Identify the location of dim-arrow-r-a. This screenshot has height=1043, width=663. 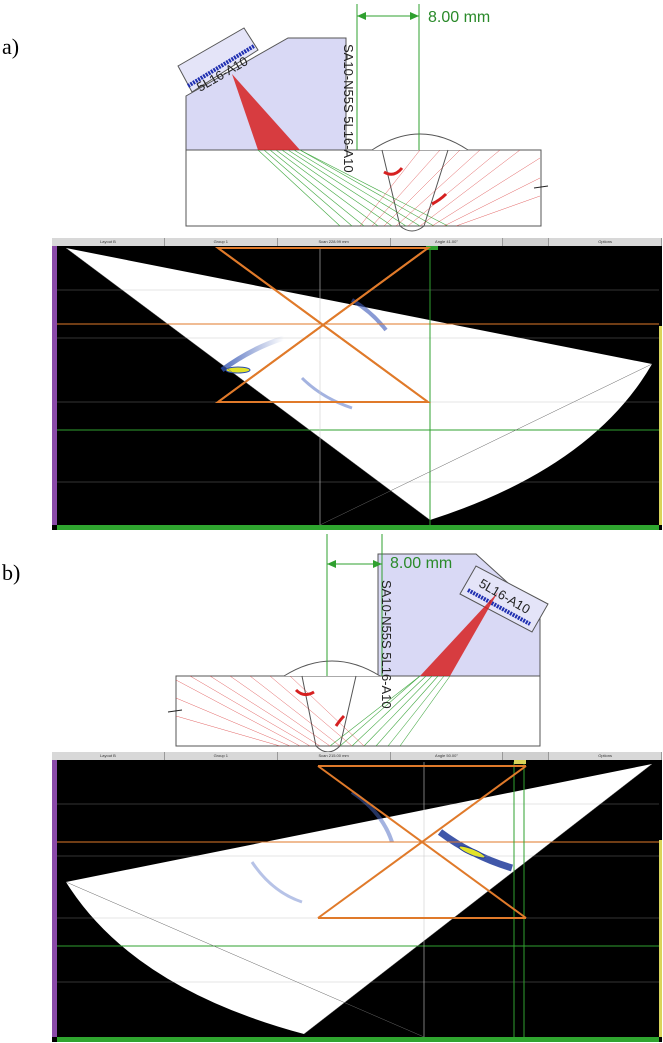
(414, 16).